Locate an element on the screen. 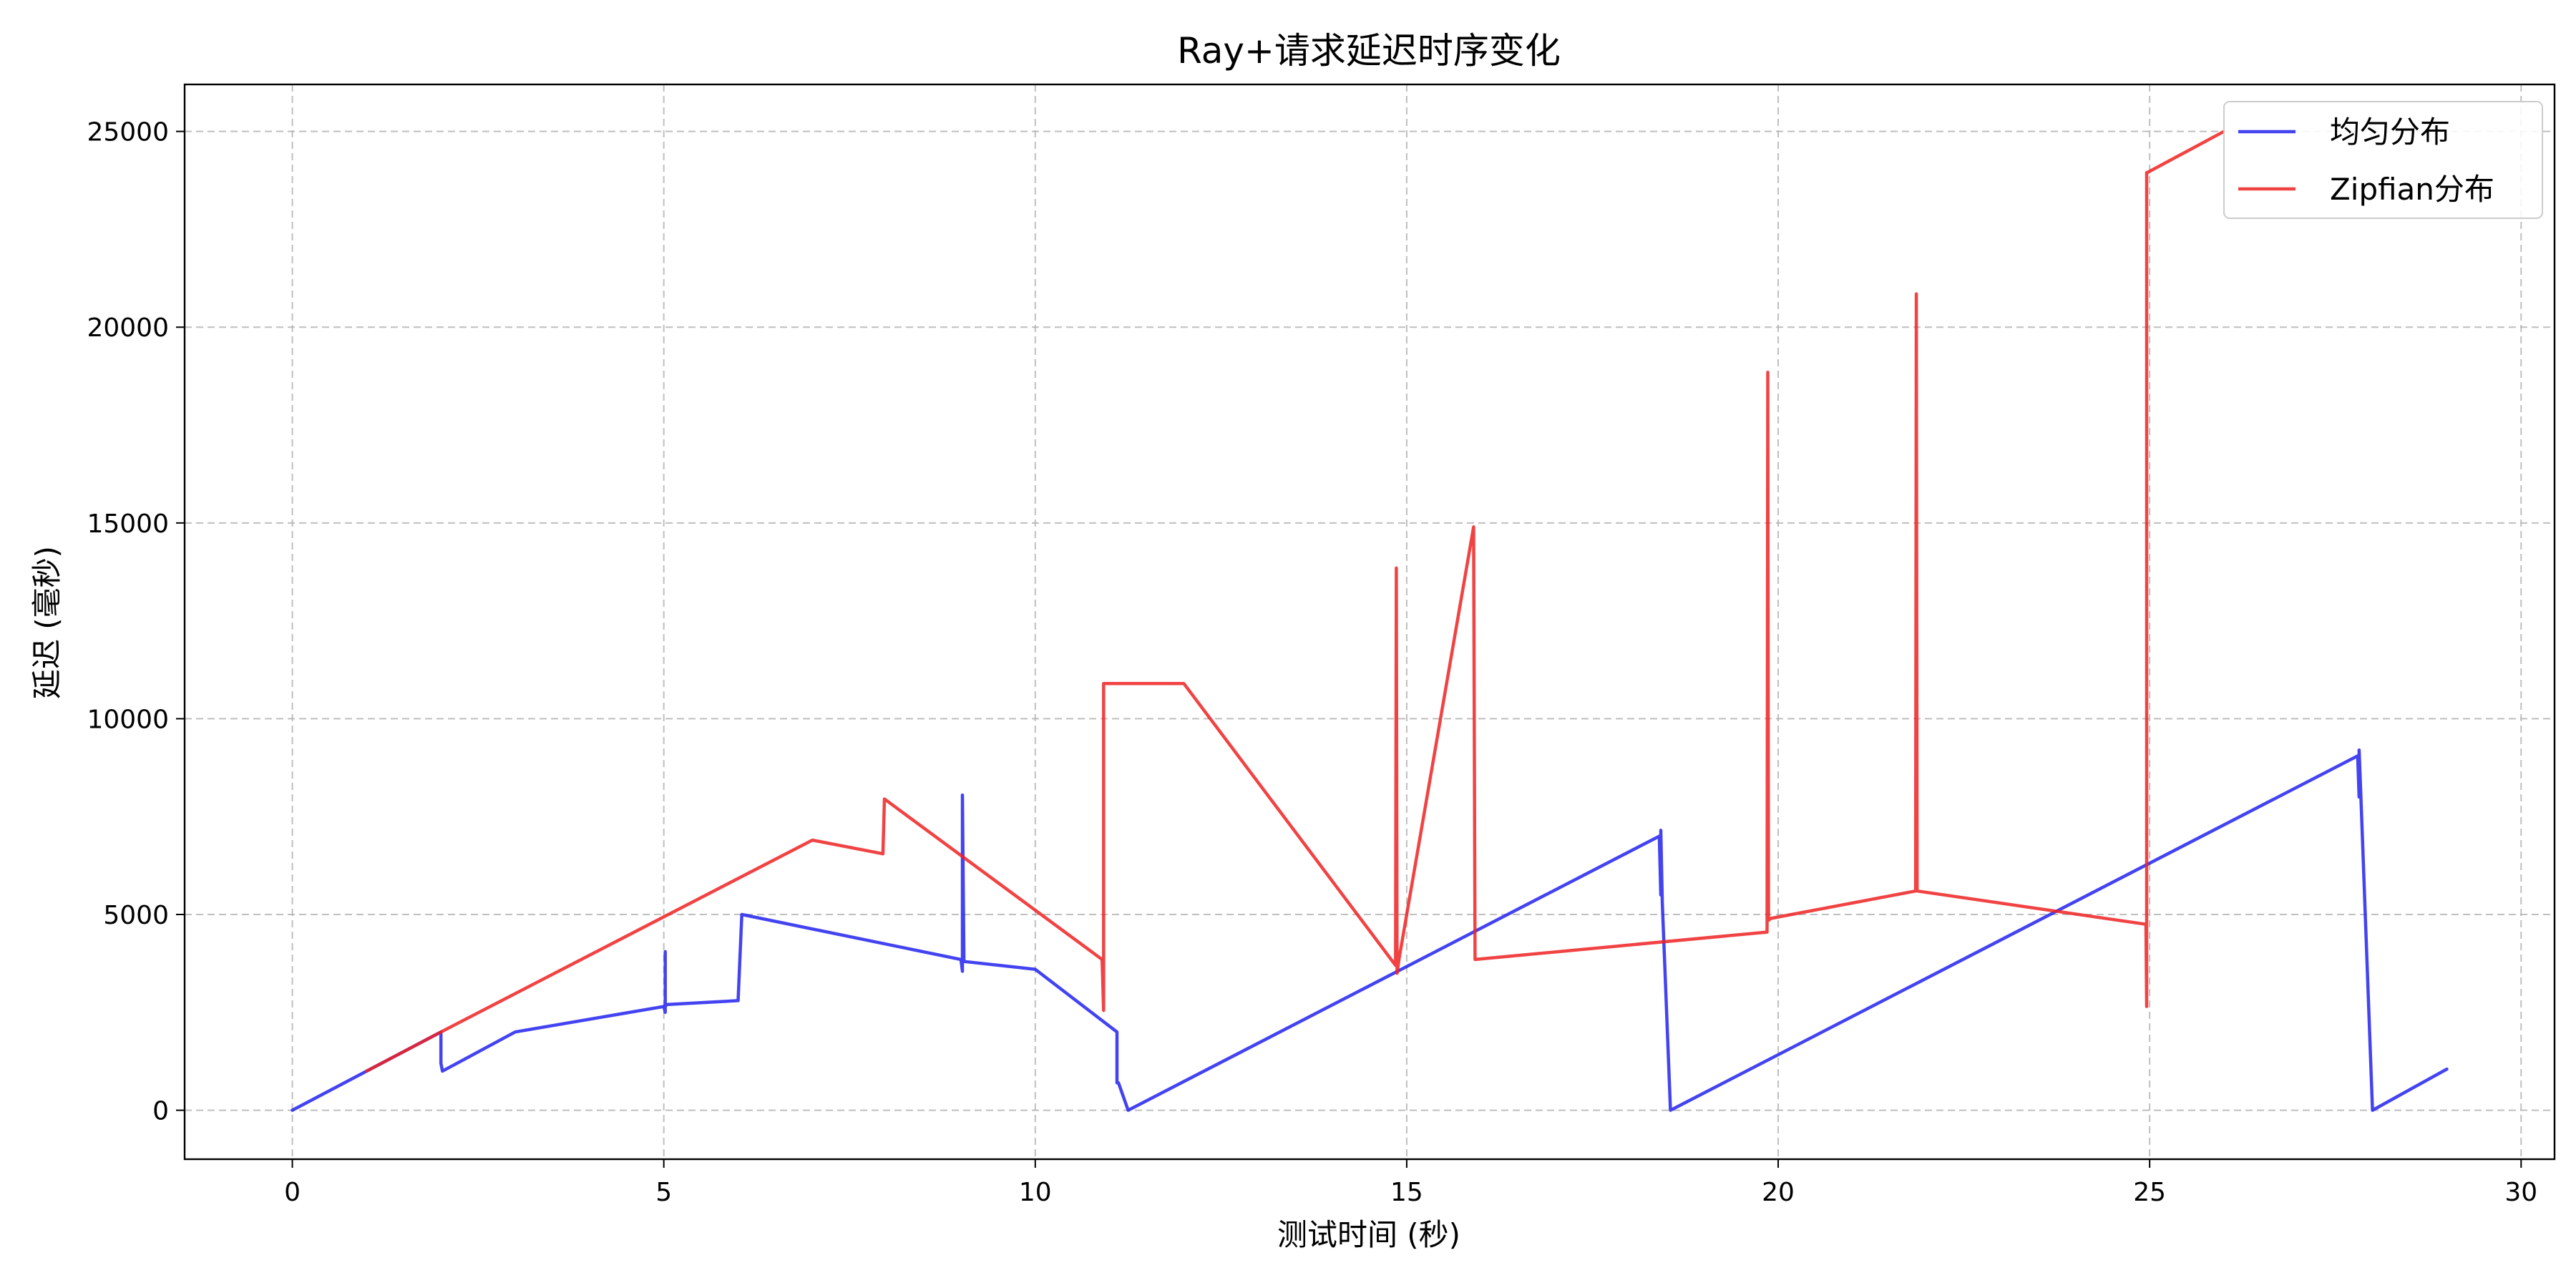 The image size is (2576, 1288). x-axis-label: 测试时间 (秒) is located at coordinates (1368, 1234).